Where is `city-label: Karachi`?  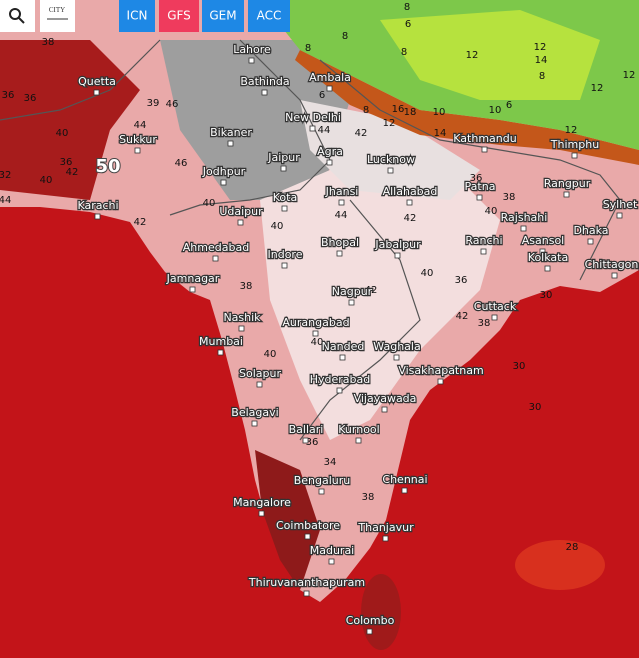
city-label: Karachi is located at coordinates (97, 205).